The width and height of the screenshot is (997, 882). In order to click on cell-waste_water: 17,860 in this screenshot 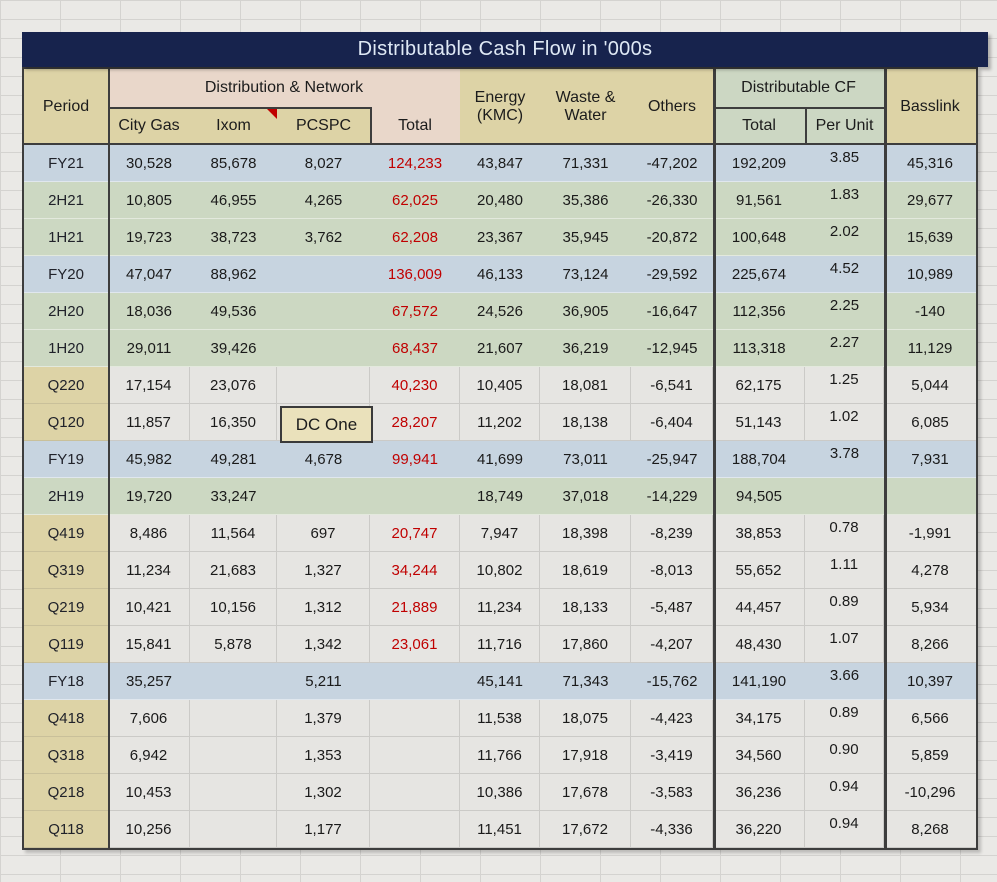, I will do `click(585, 644)`.